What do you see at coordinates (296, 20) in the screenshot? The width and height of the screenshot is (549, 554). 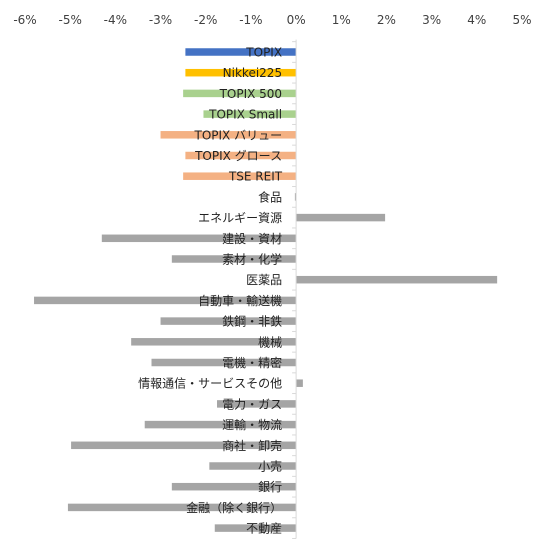 I see `x-tick-label: 0%` at bounding box center [296, 20].